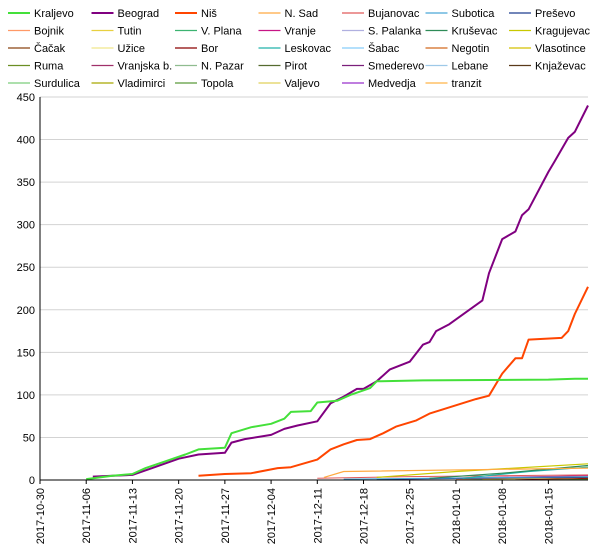 The width and height of the screenshot is (600, 553). I want to click on y-tick-label: 0, so click(32, 481).